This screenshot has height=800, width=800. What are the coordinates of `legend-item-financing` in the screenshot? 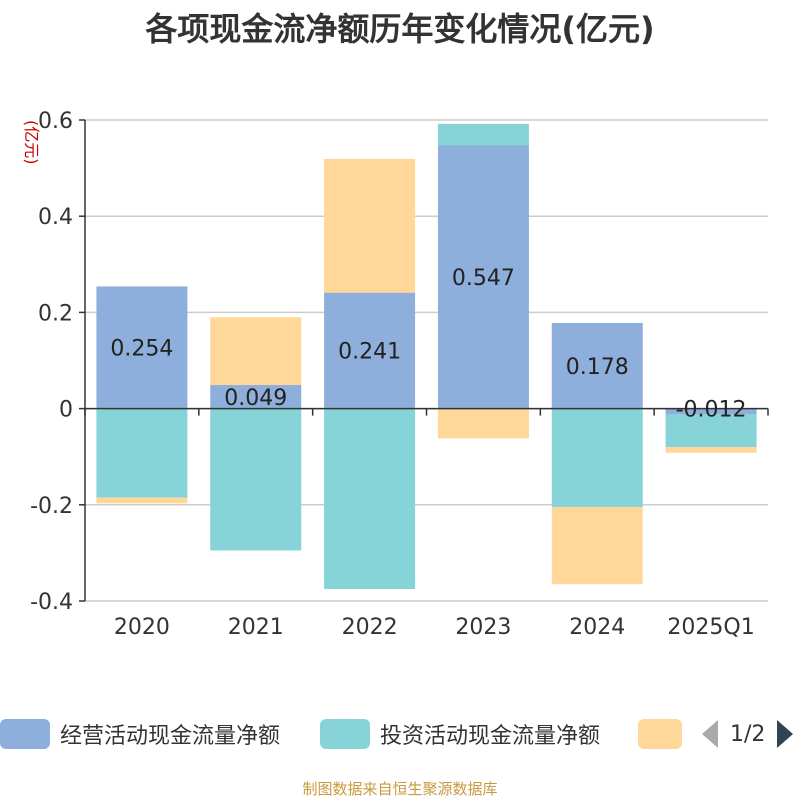 It's located at (660, 734).